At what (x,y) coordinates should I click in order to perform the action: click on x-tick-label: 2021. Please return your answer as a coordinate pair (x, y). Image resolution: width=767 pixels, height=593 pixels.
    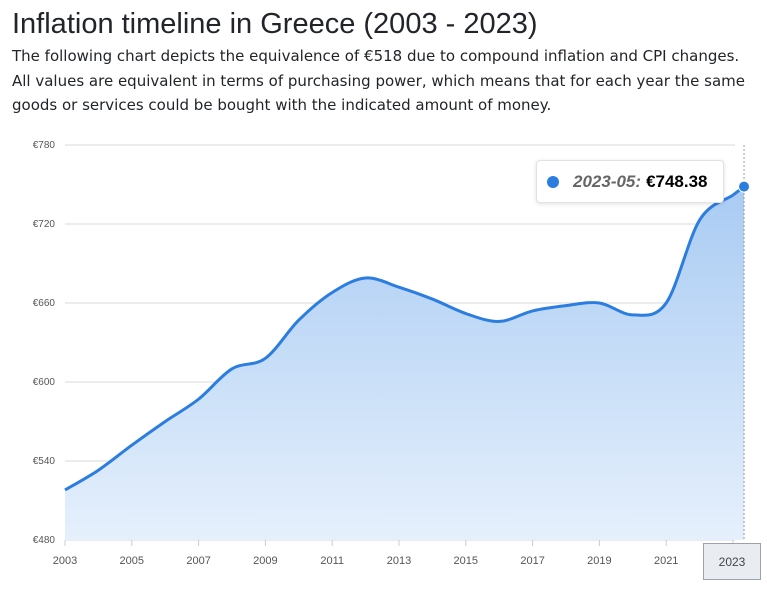
    Looking at the image, I should click on (666, 561).